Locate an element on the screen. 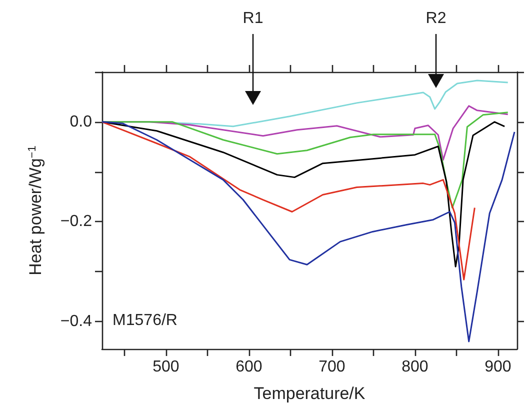 This screenshot has width=531, height=420. x-tick-label: 500 is located at coordinates (166, 367).